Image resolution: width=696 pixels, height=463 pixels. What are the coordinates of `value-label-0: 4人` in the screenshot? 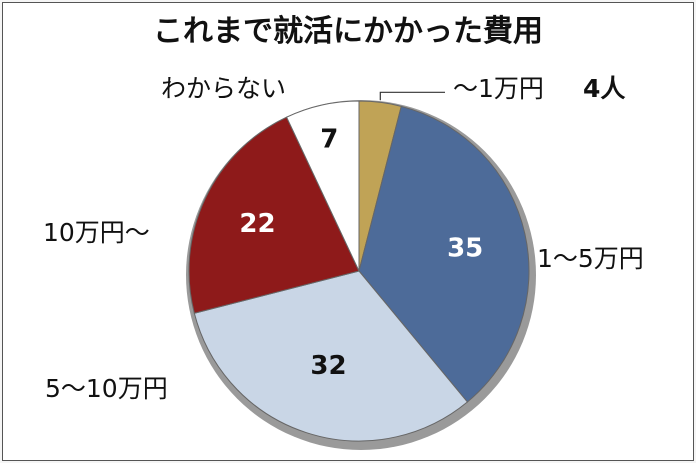 It's located at (604, 88).